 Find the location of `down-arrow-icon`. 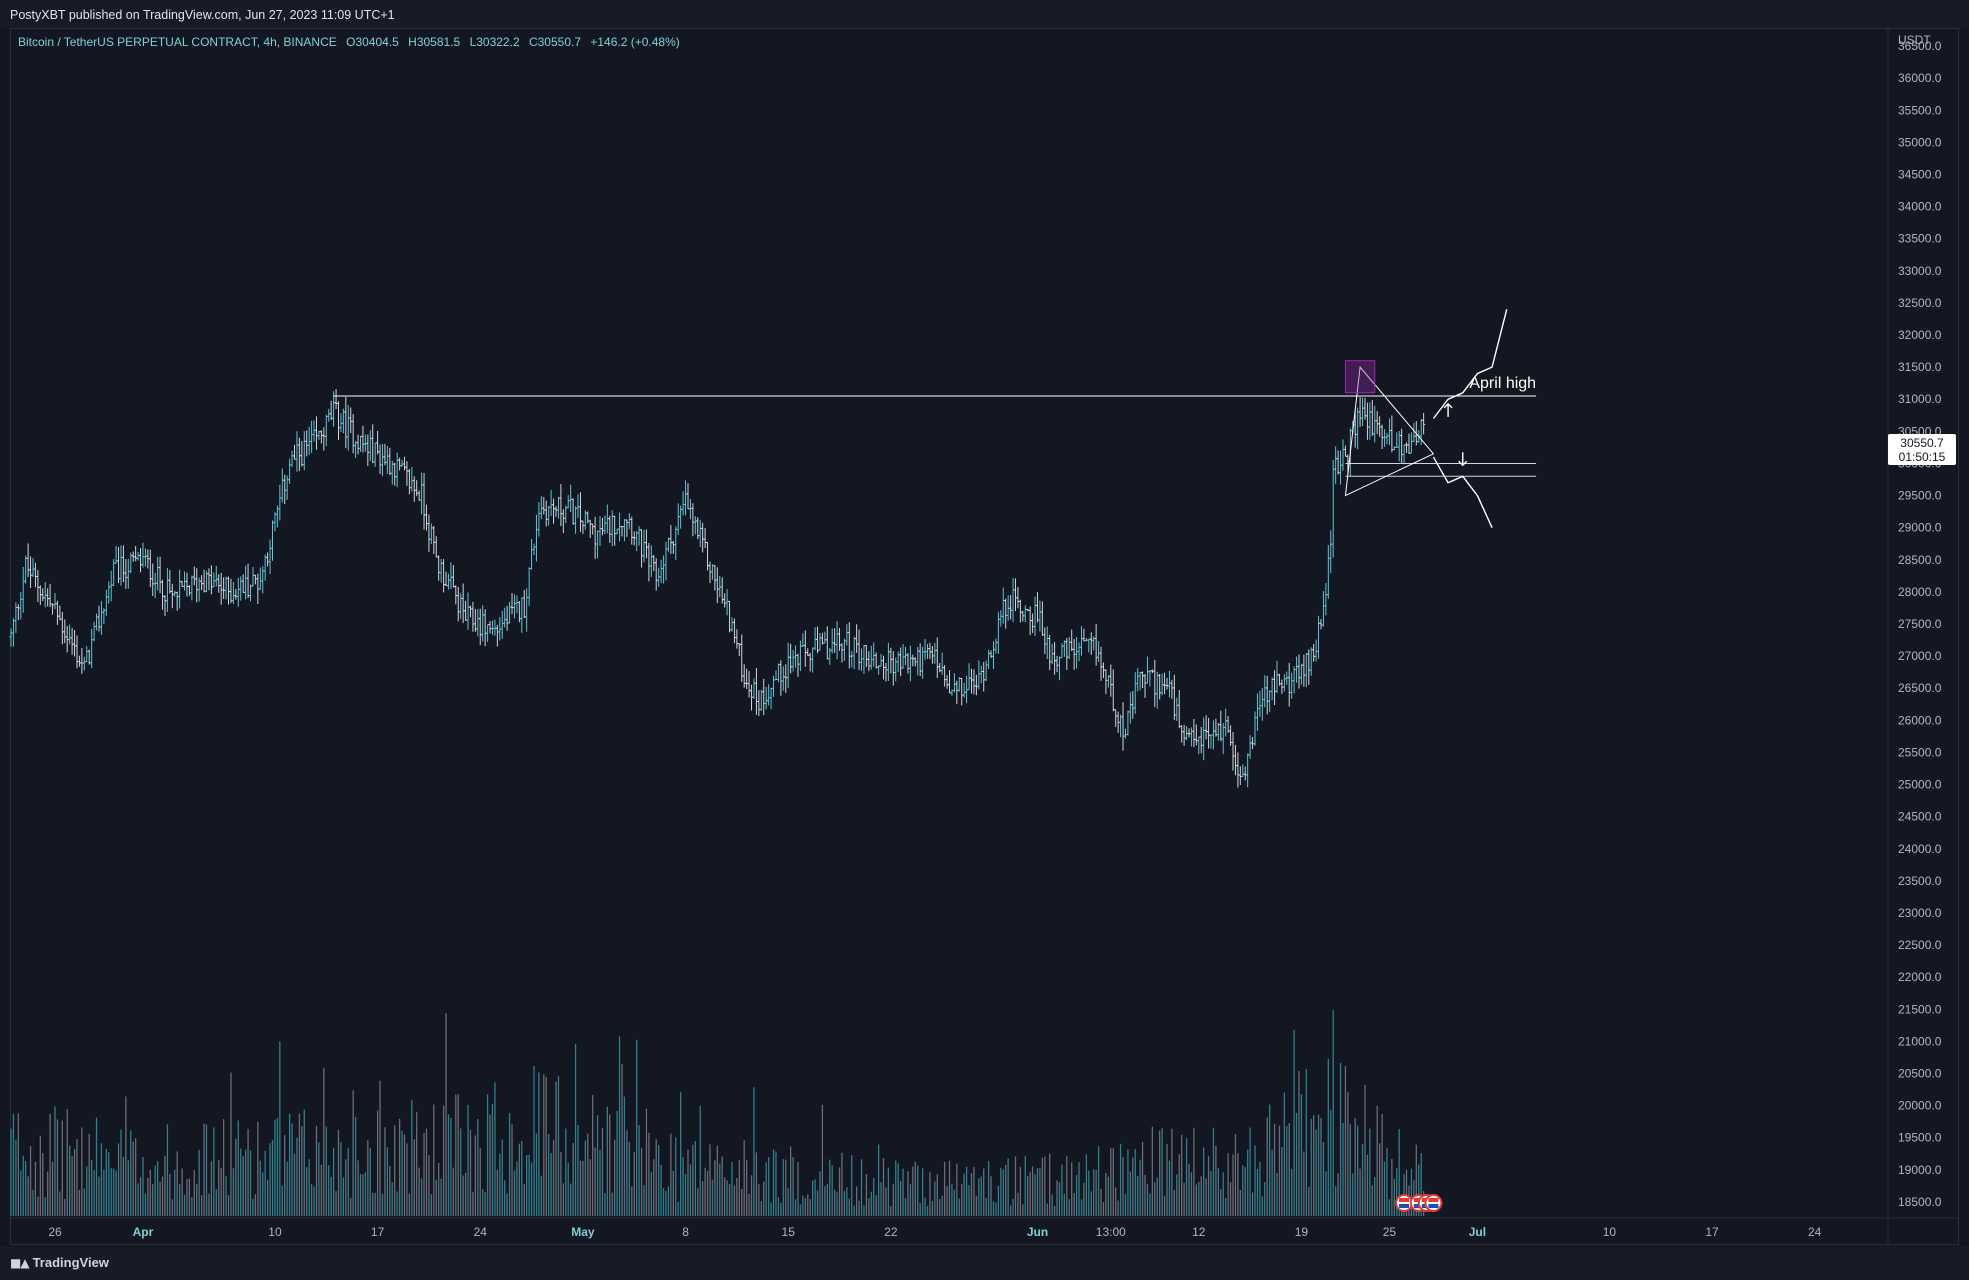

down-arrow-icon is located at coordinates (1463, 459).